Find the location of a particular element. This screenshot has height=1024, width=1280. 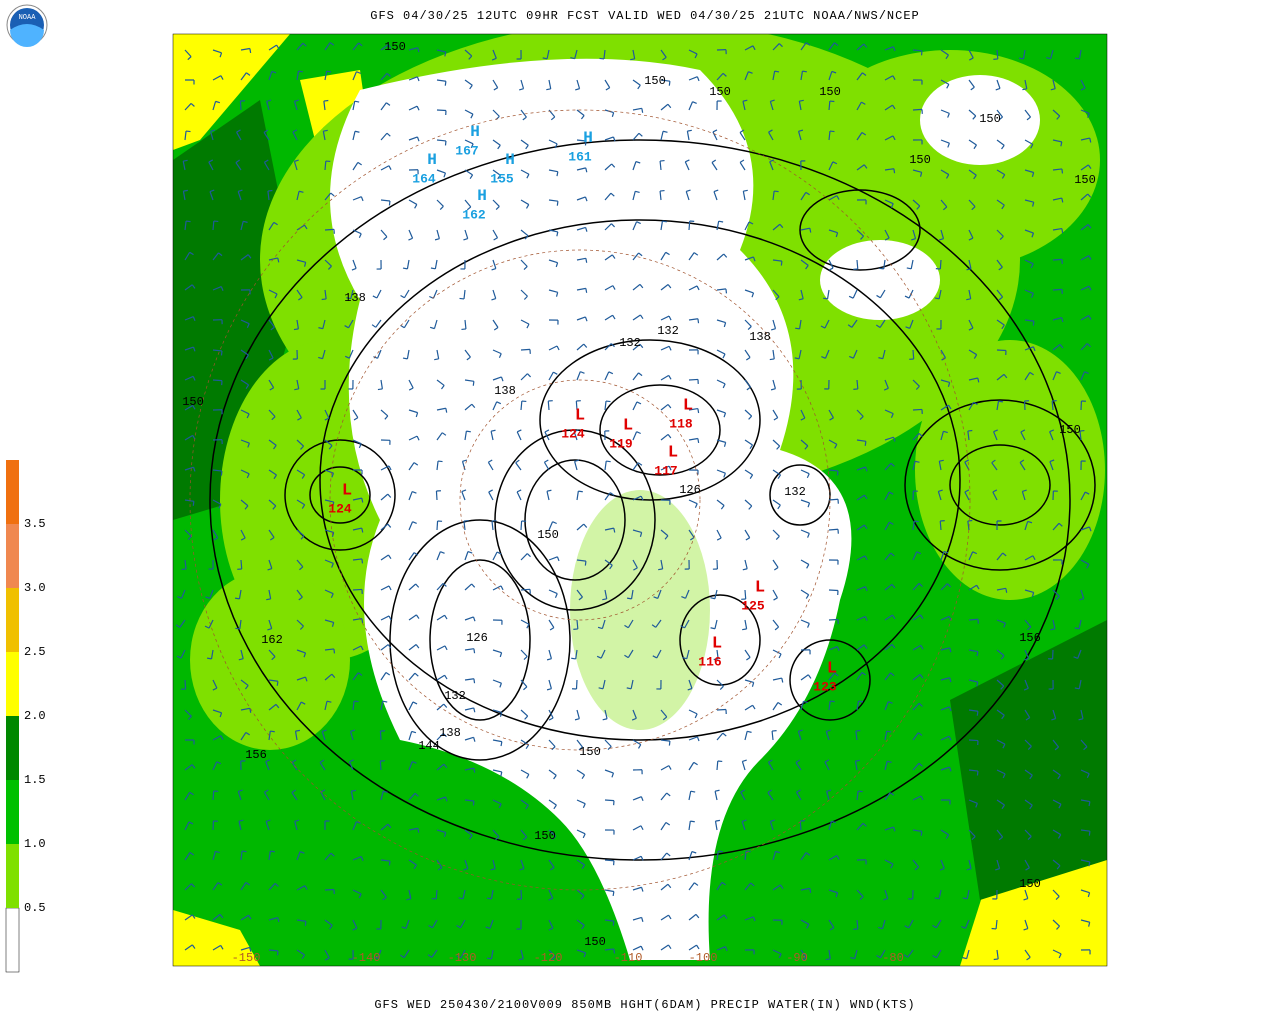

contour-label: 150 is located at coordinates (590, 752).